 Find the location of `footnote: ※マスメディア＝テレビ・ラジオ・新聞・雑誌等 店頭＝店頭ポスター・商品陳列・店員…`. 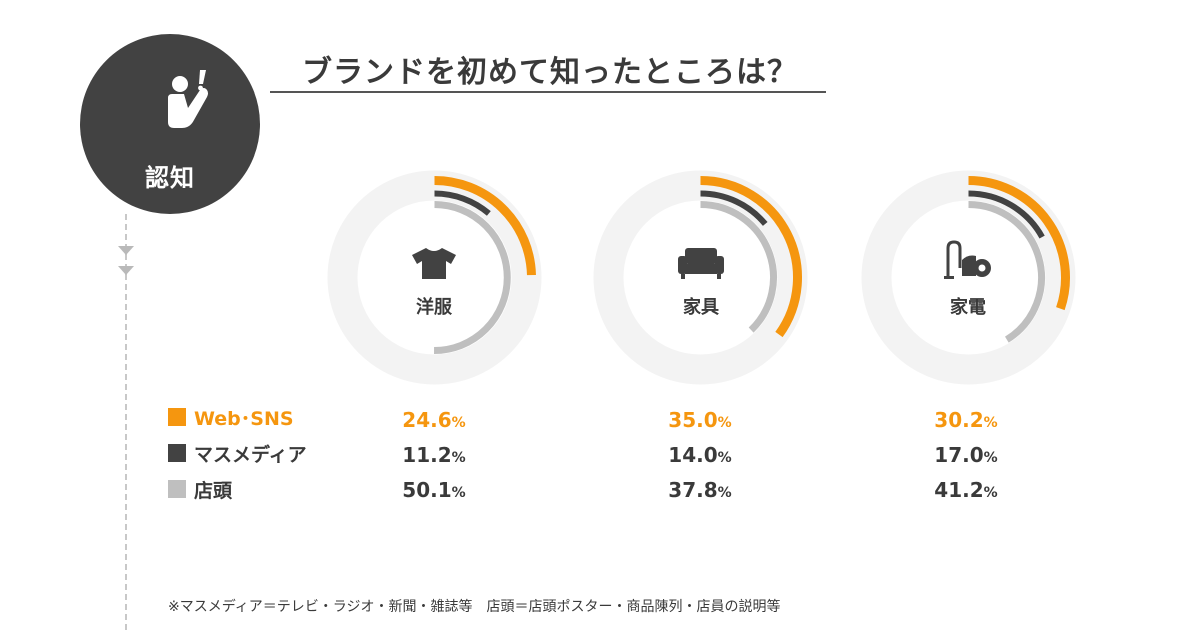

footnote: ※マスメディア＝テレビ・ラジオ・新聞・雑誌等 店頭＝店頭ポスター・商品陳列・店員… is located at coordinates (474, 607).